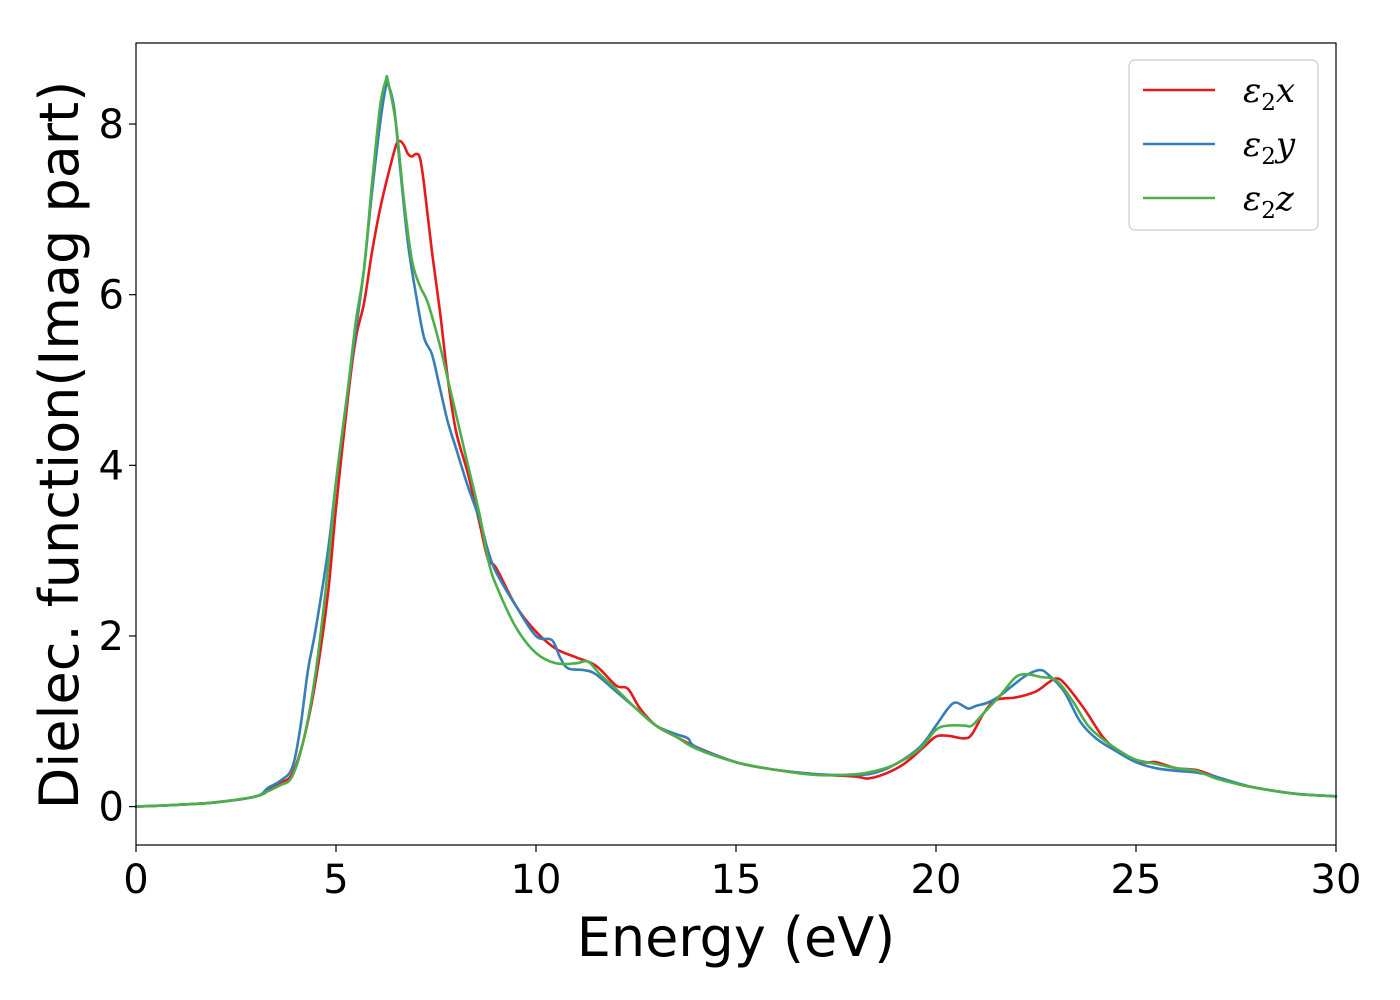 The image size is (1400, 1000). What do you see at coordinates (335, 880) in the screenshot?
I see `x-tick-label: 5` at bounding box center [335, 880].